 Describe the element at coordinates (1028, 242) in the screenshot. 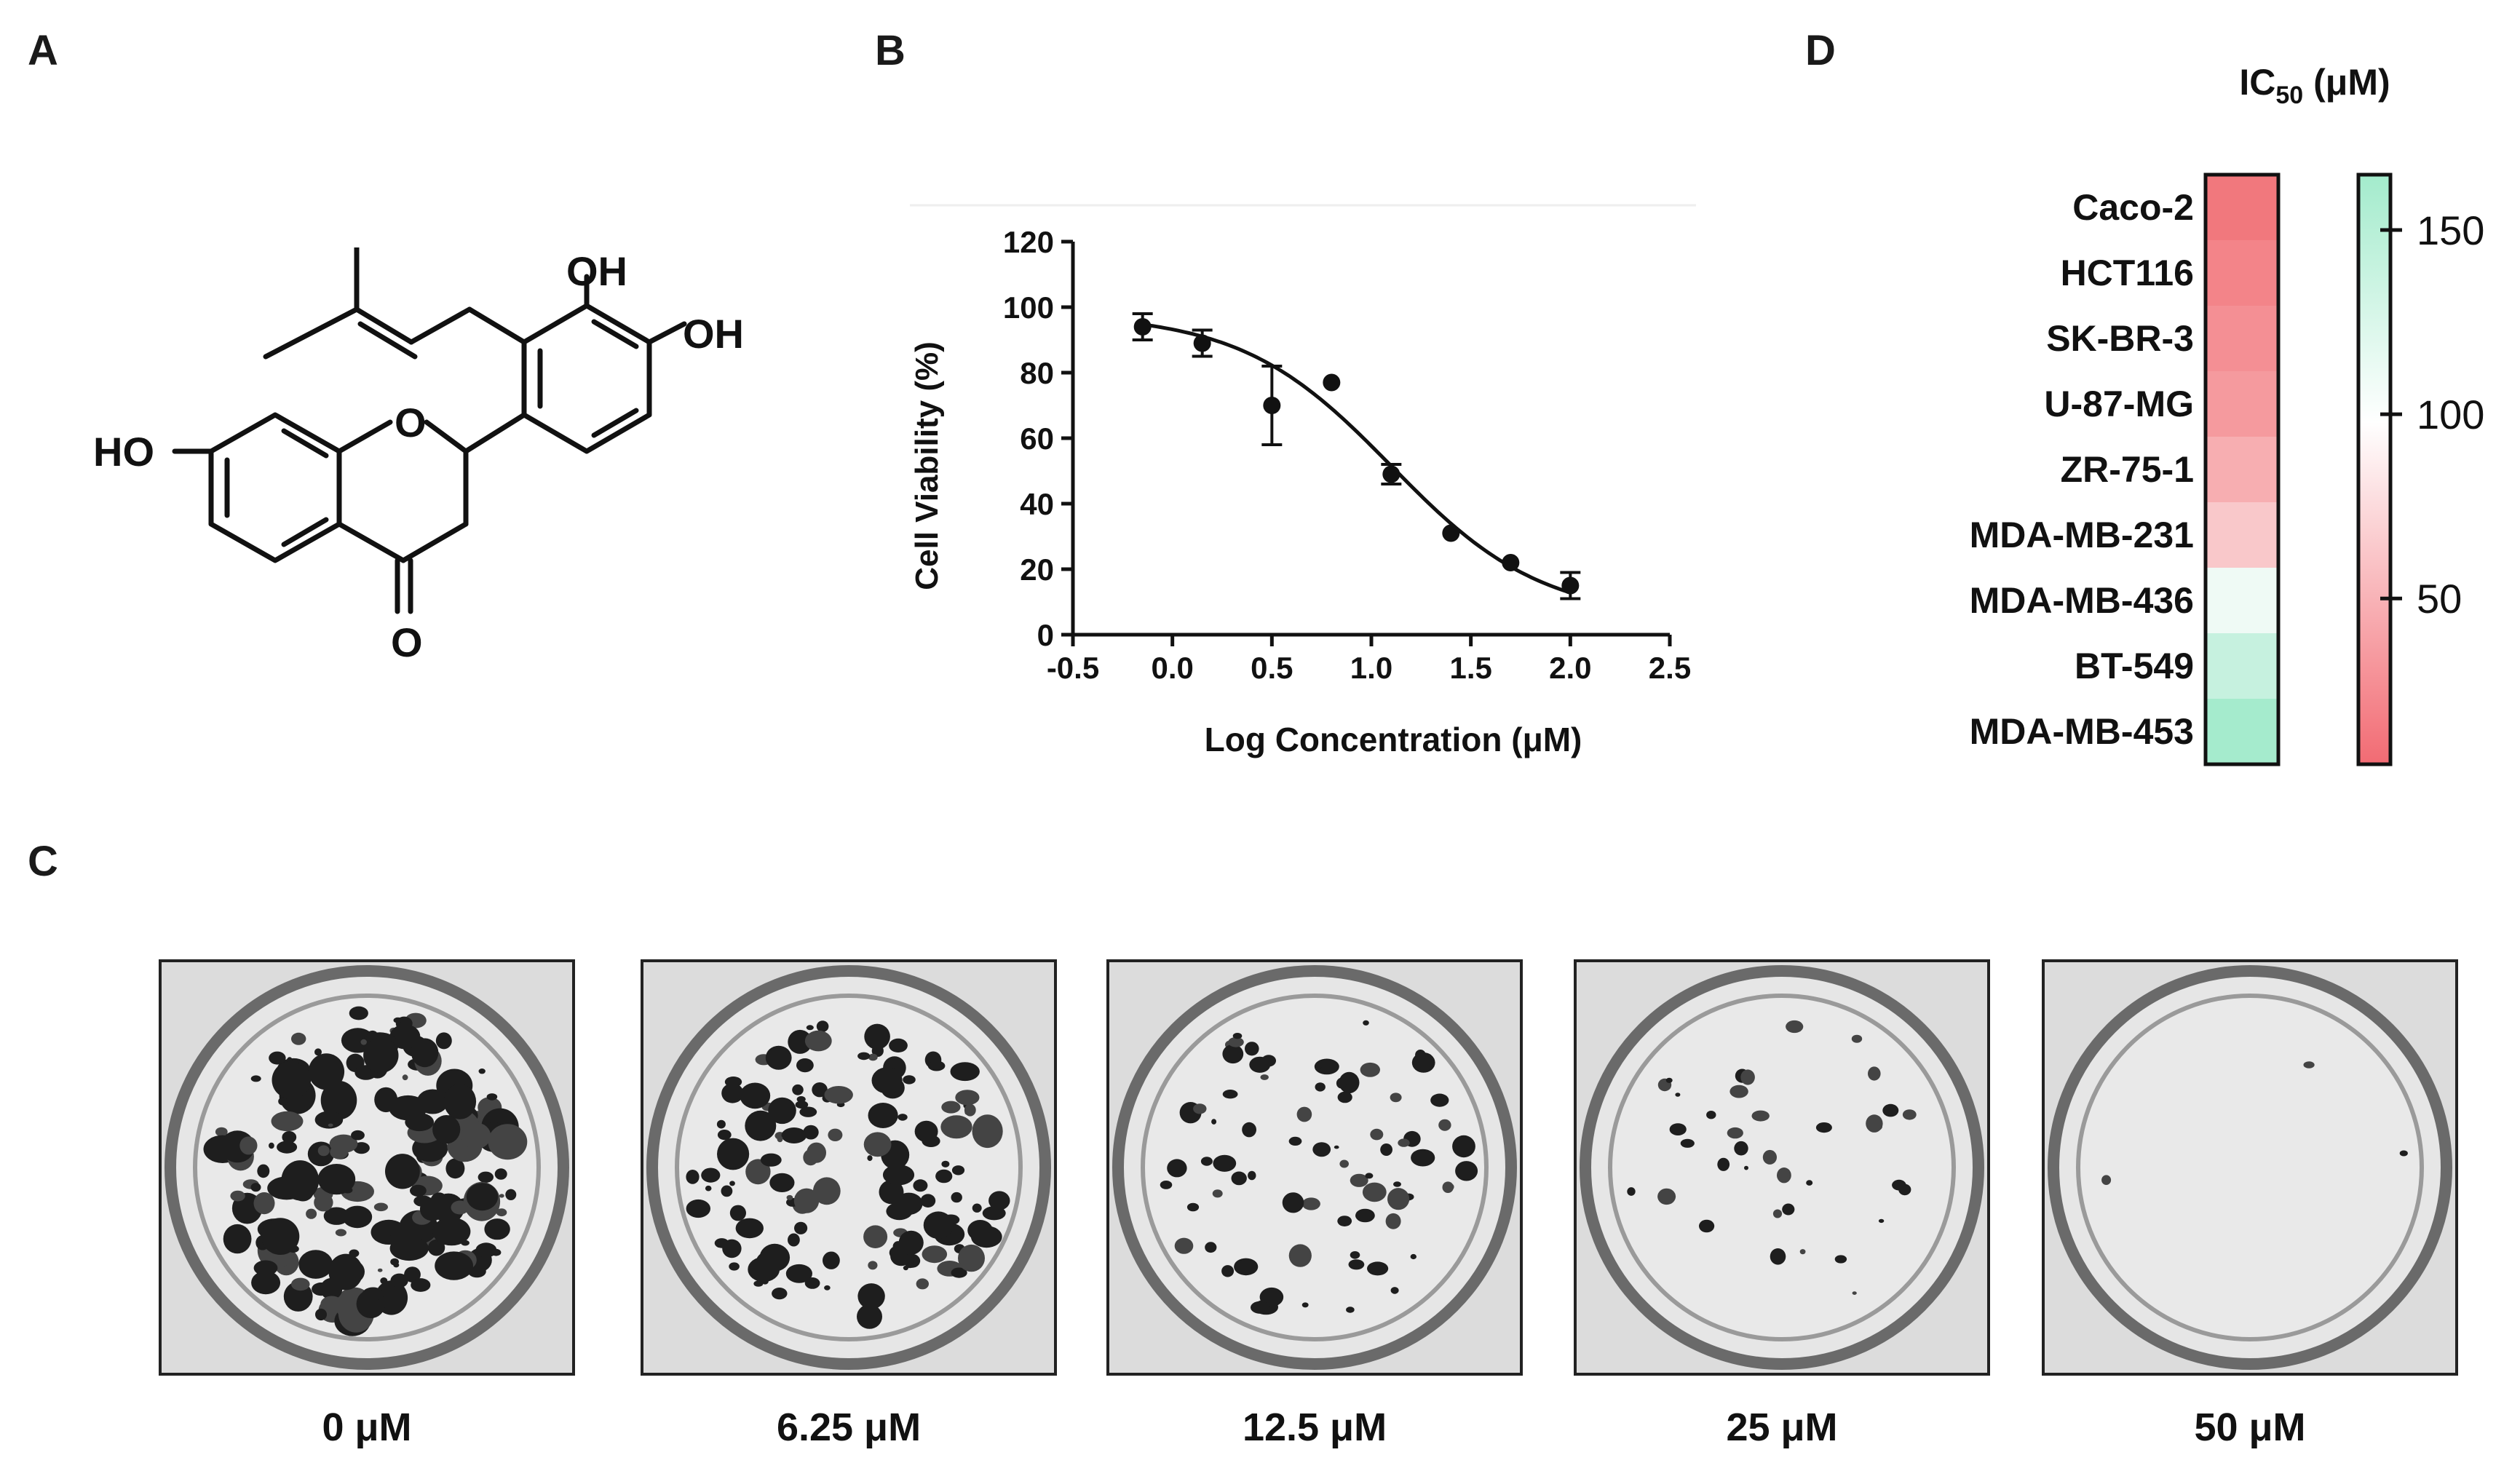

I see `y-tick-label: 120` at that location.